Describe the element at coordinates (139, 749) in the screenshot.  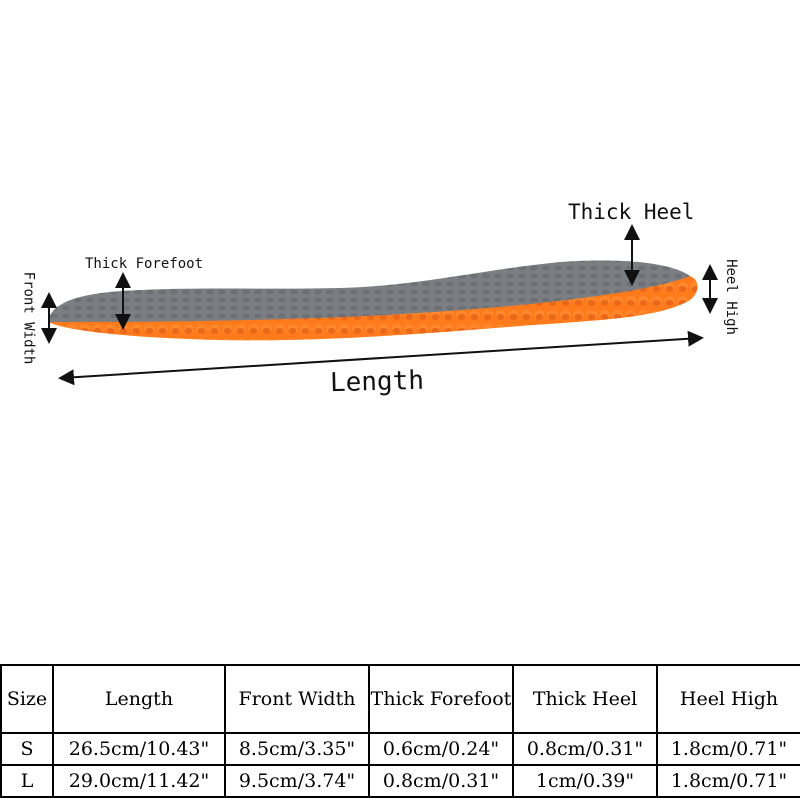
I see `cell-length: 26.5cm/10.43"` at that location.